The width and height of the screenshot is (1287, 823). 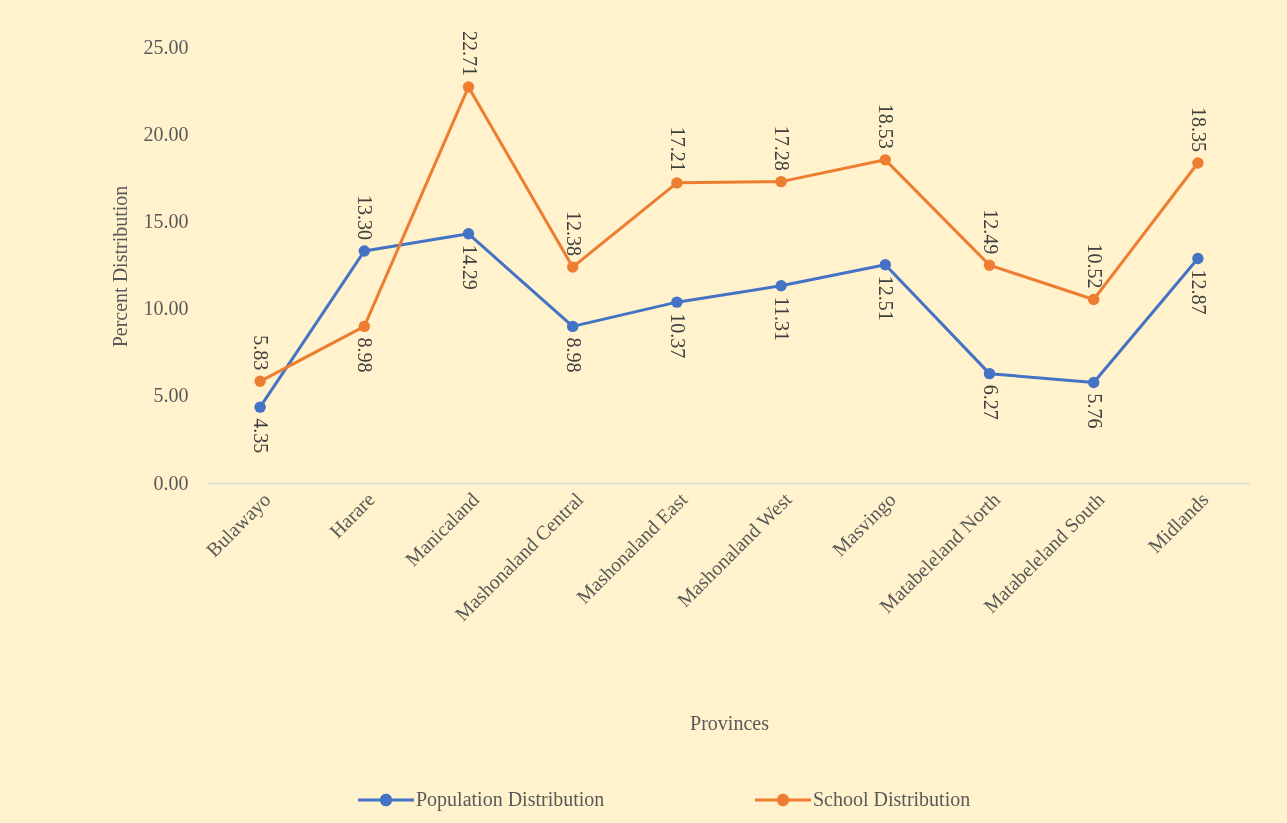 What do you see at coordinates (1198, 129) in the screenshot?
I see `data-label: 18.35` at bounding box center [1198, 129].